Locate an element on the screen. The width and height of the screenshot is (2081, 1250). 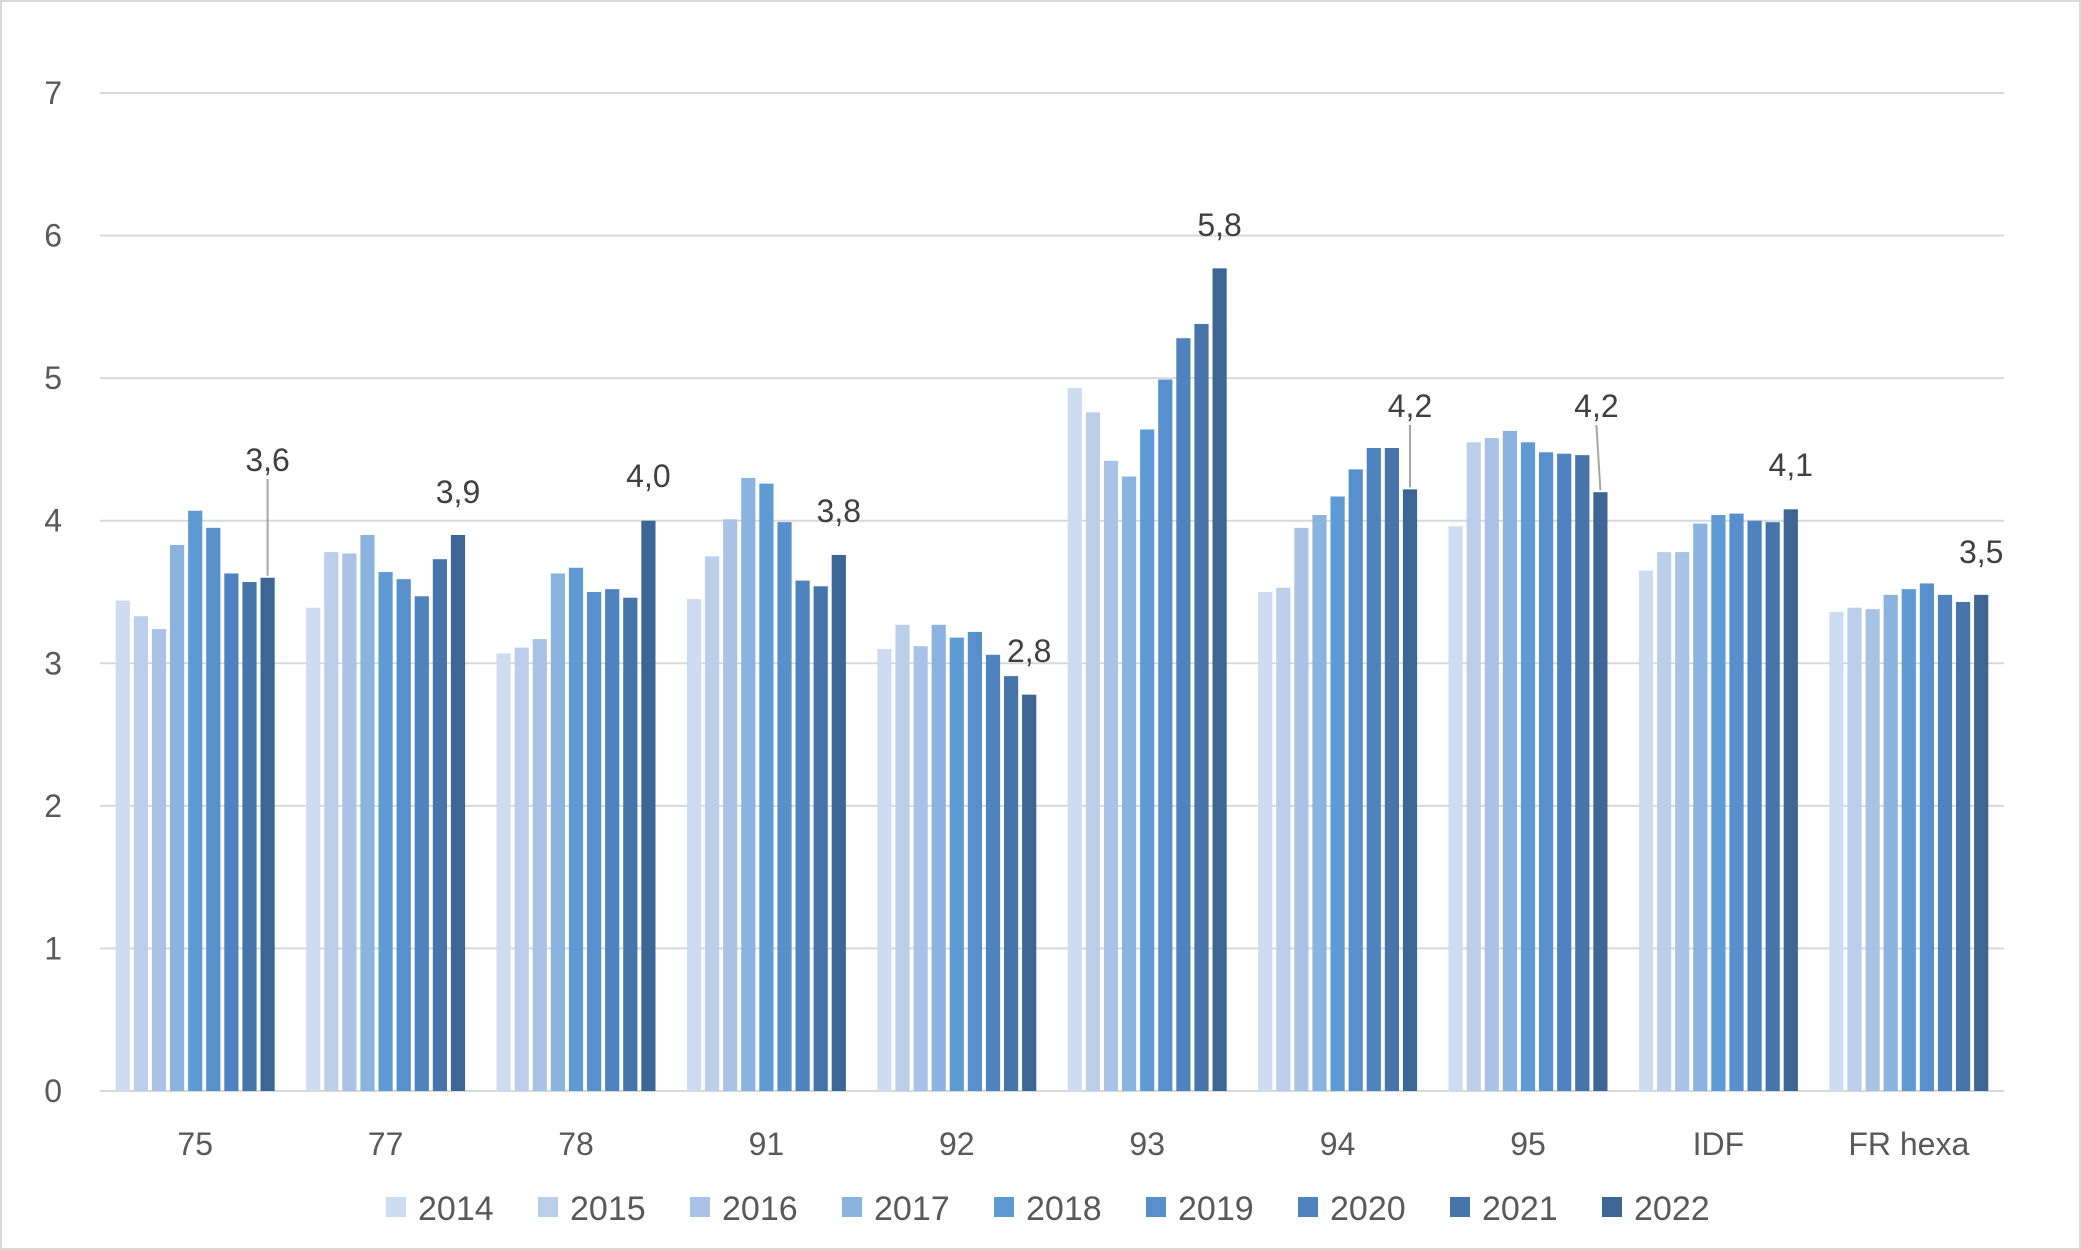
x-tick-label: IDF is located at coordinates (1719, 1144).